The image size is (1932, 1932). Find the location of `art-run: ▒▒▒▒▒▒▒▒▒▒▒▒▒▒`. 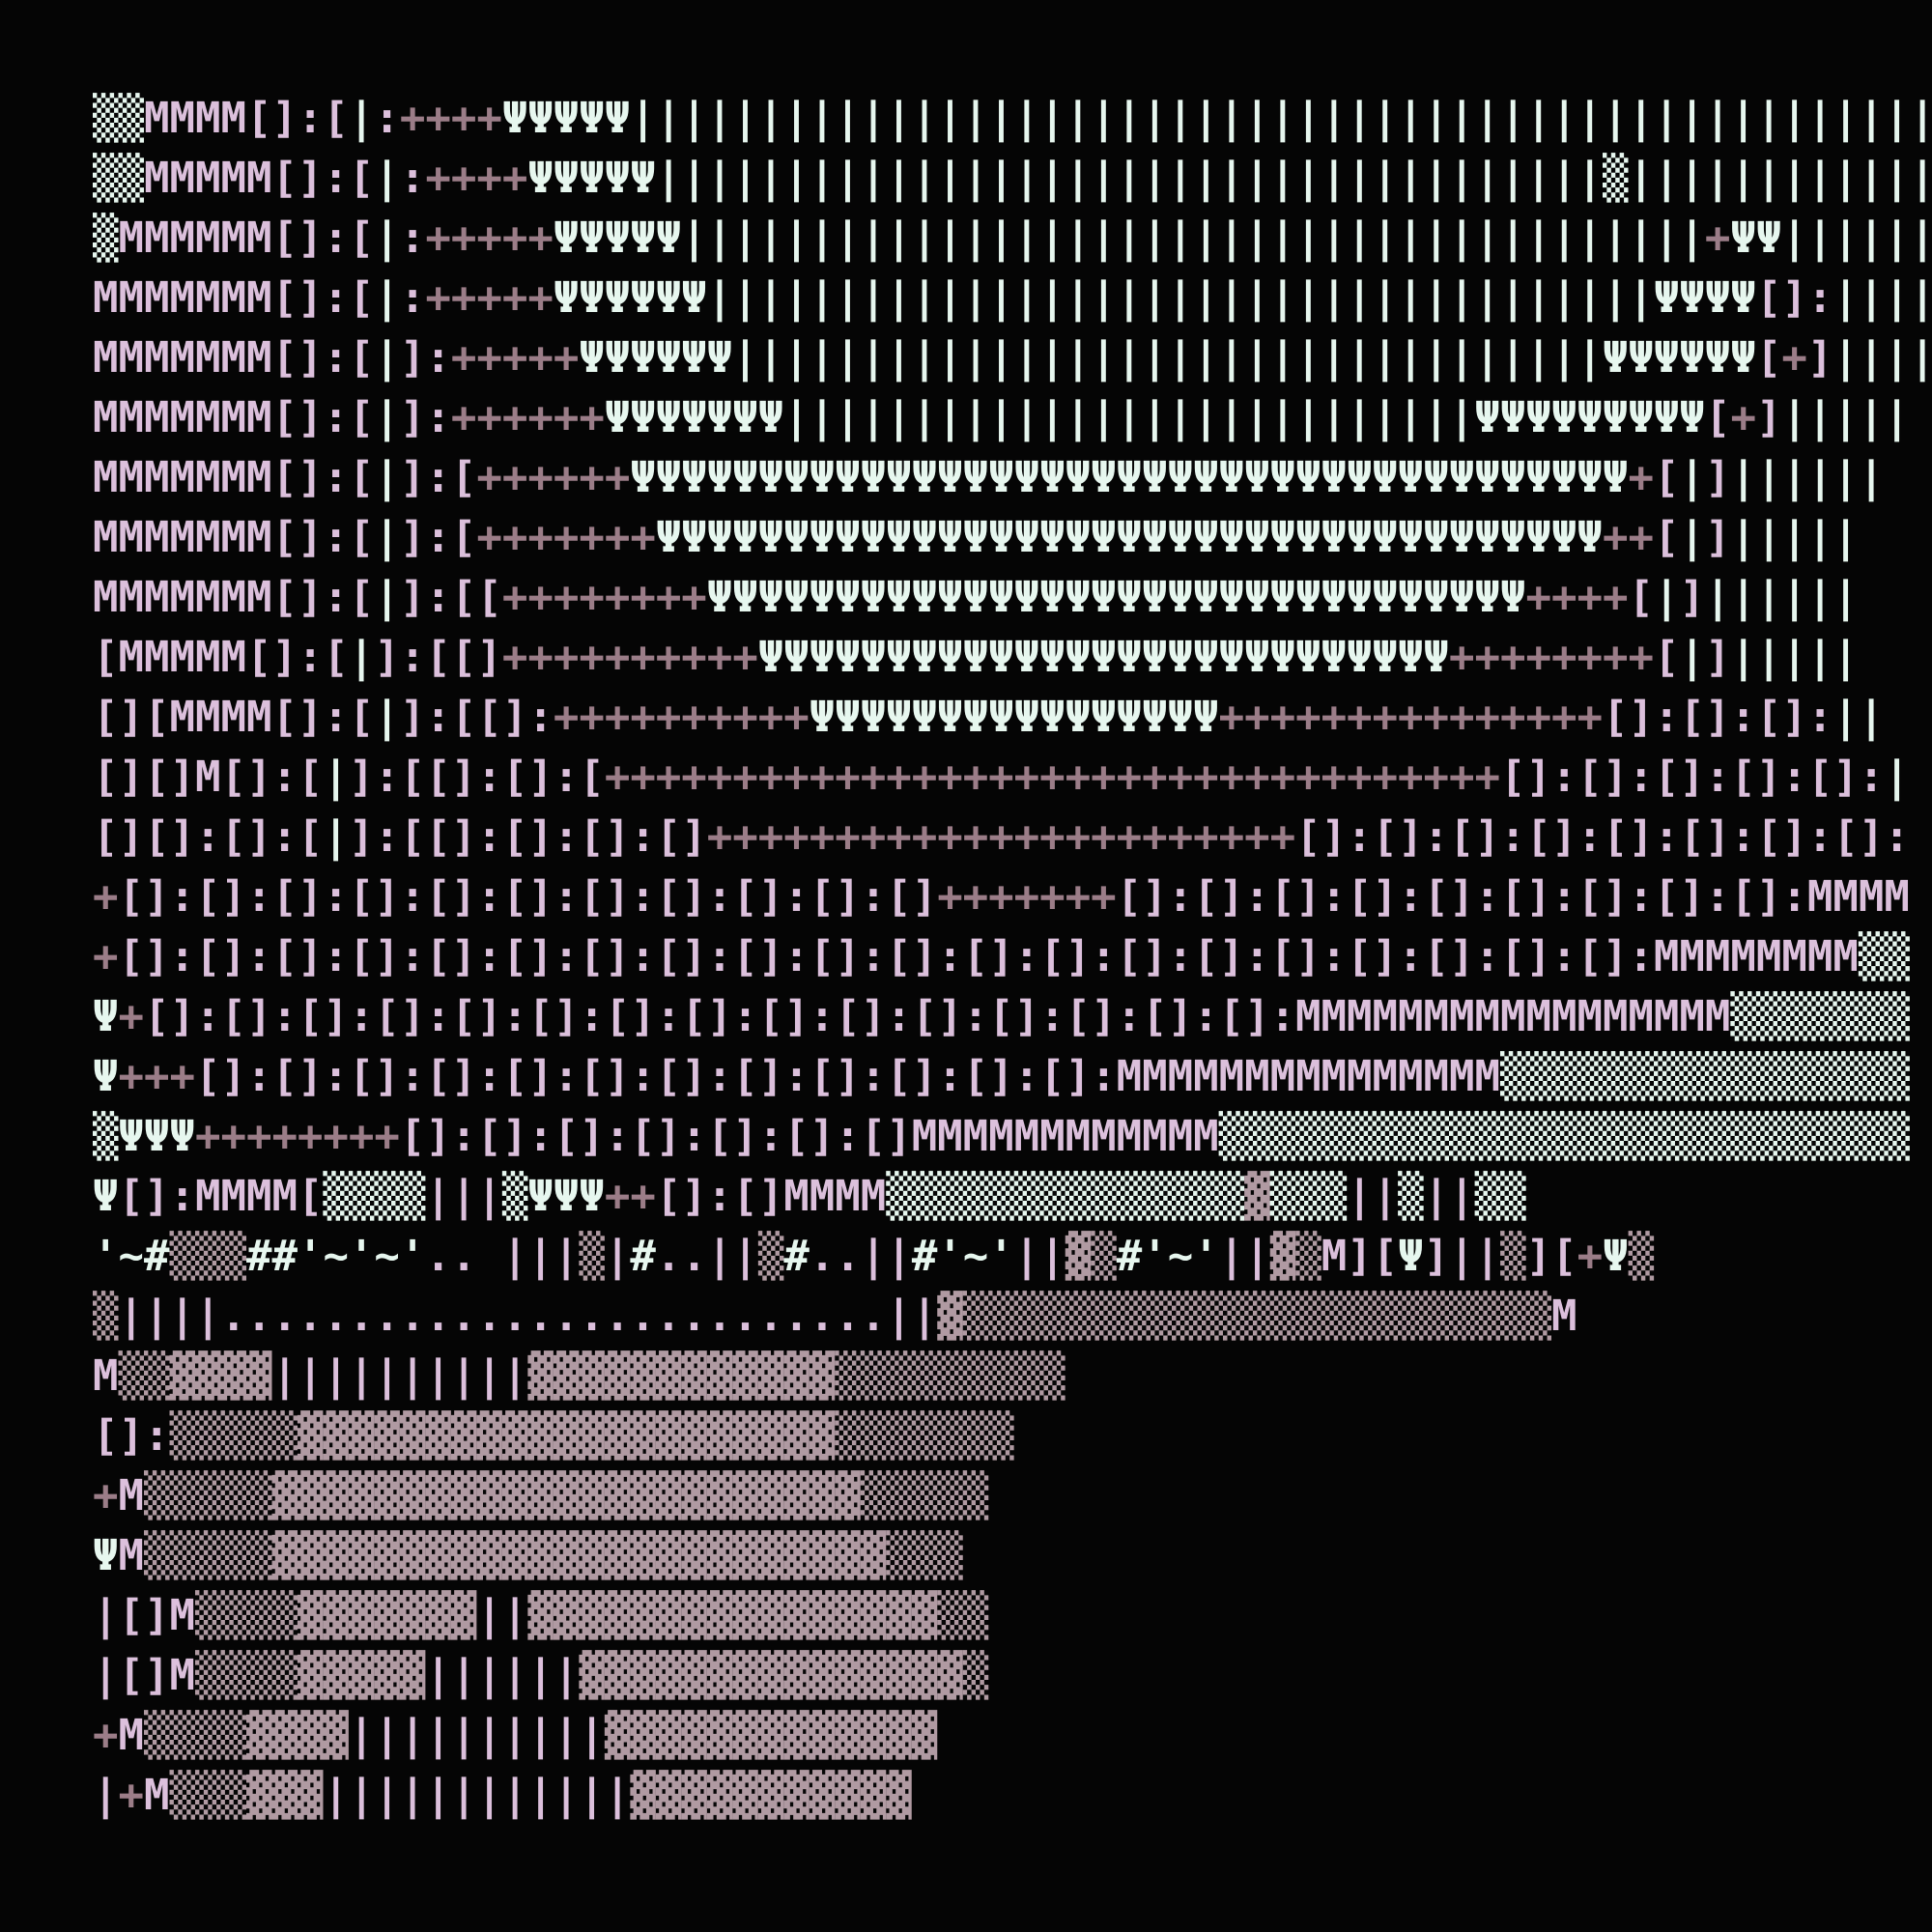

art-run: ▒▒▒▒▒▒▒▒▒▒▒▒▒▒ is located at coordinates (1065, 1196).